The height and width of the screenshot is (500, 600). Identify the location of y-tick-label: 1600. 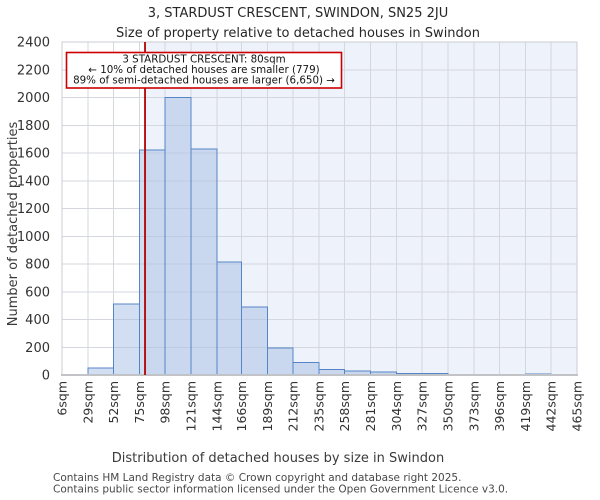
(33, 154).